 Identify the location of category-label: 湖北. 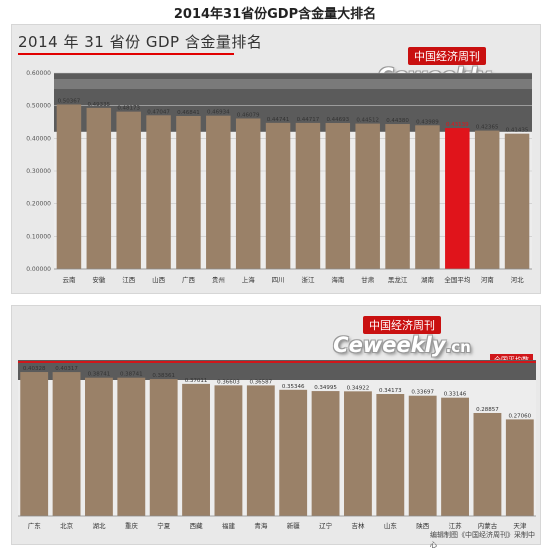
(99, 525).